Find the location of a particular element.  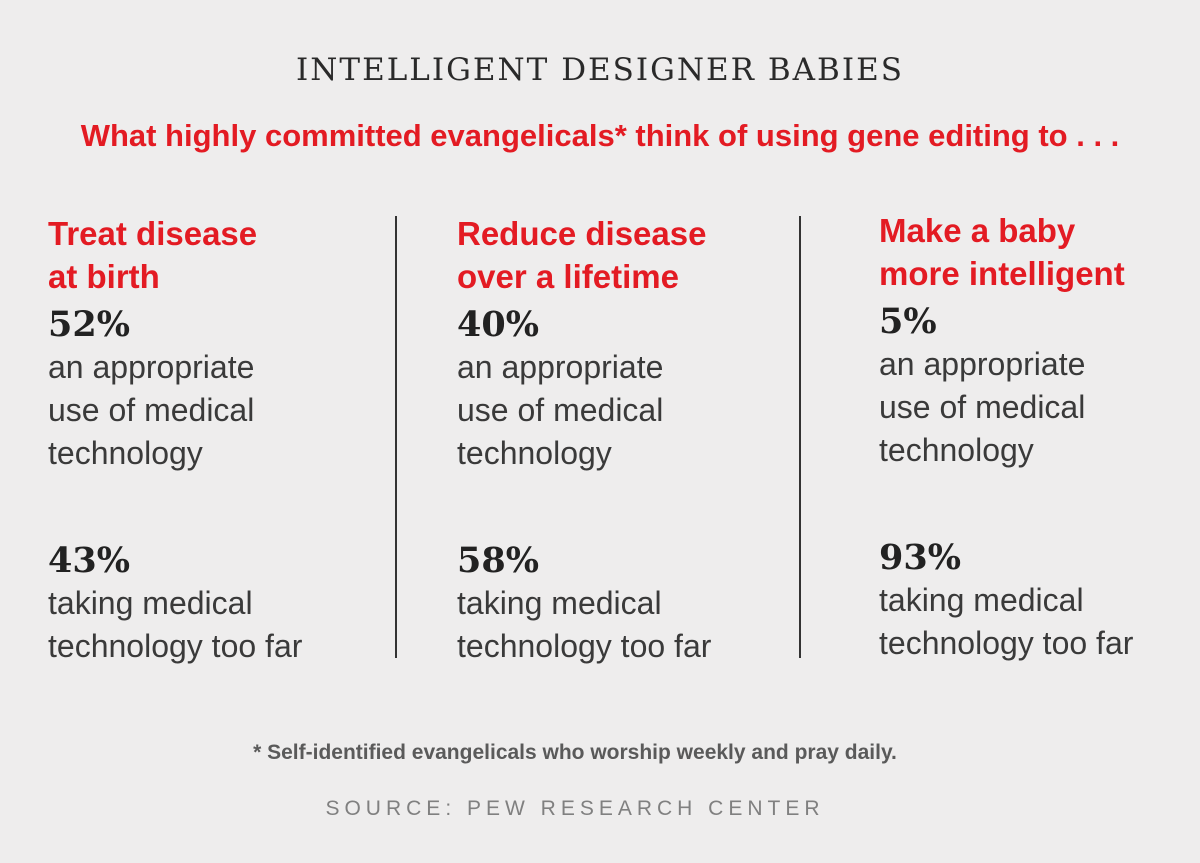

too-far-block: 58% taking medical technology too far is located at coordinates (584, 601).